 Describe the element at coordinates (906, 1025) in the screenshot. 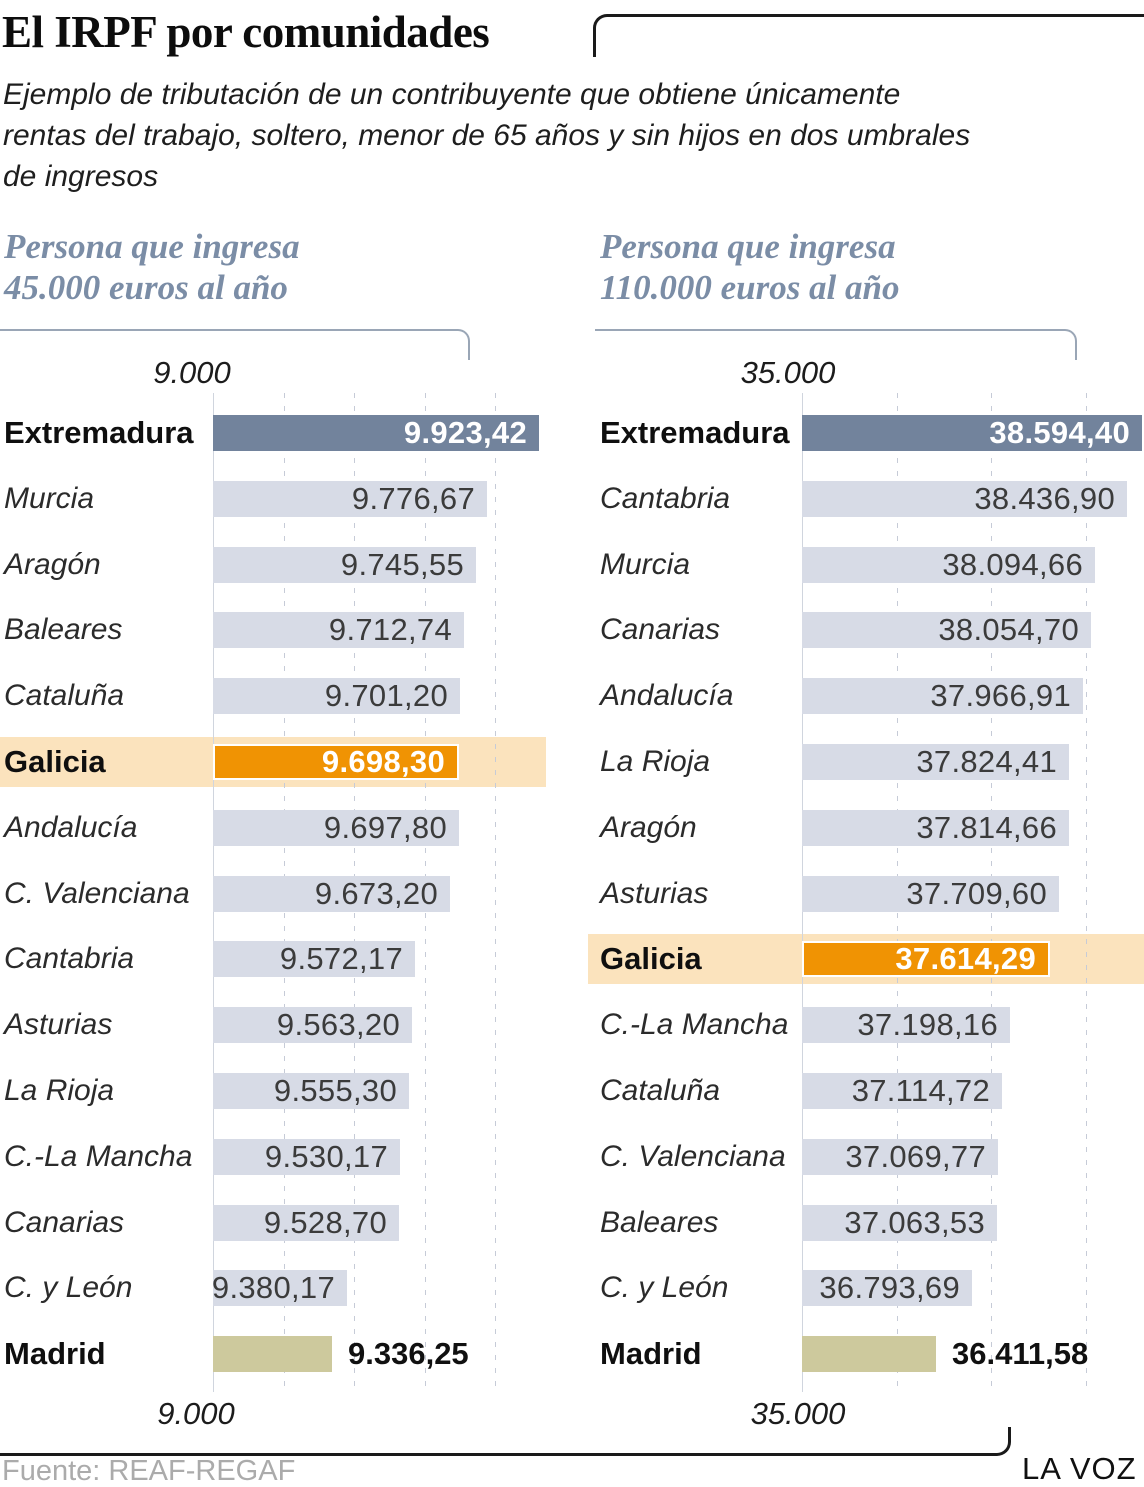

I see `bar-c-la-mancha: 37.198,16` at that location.